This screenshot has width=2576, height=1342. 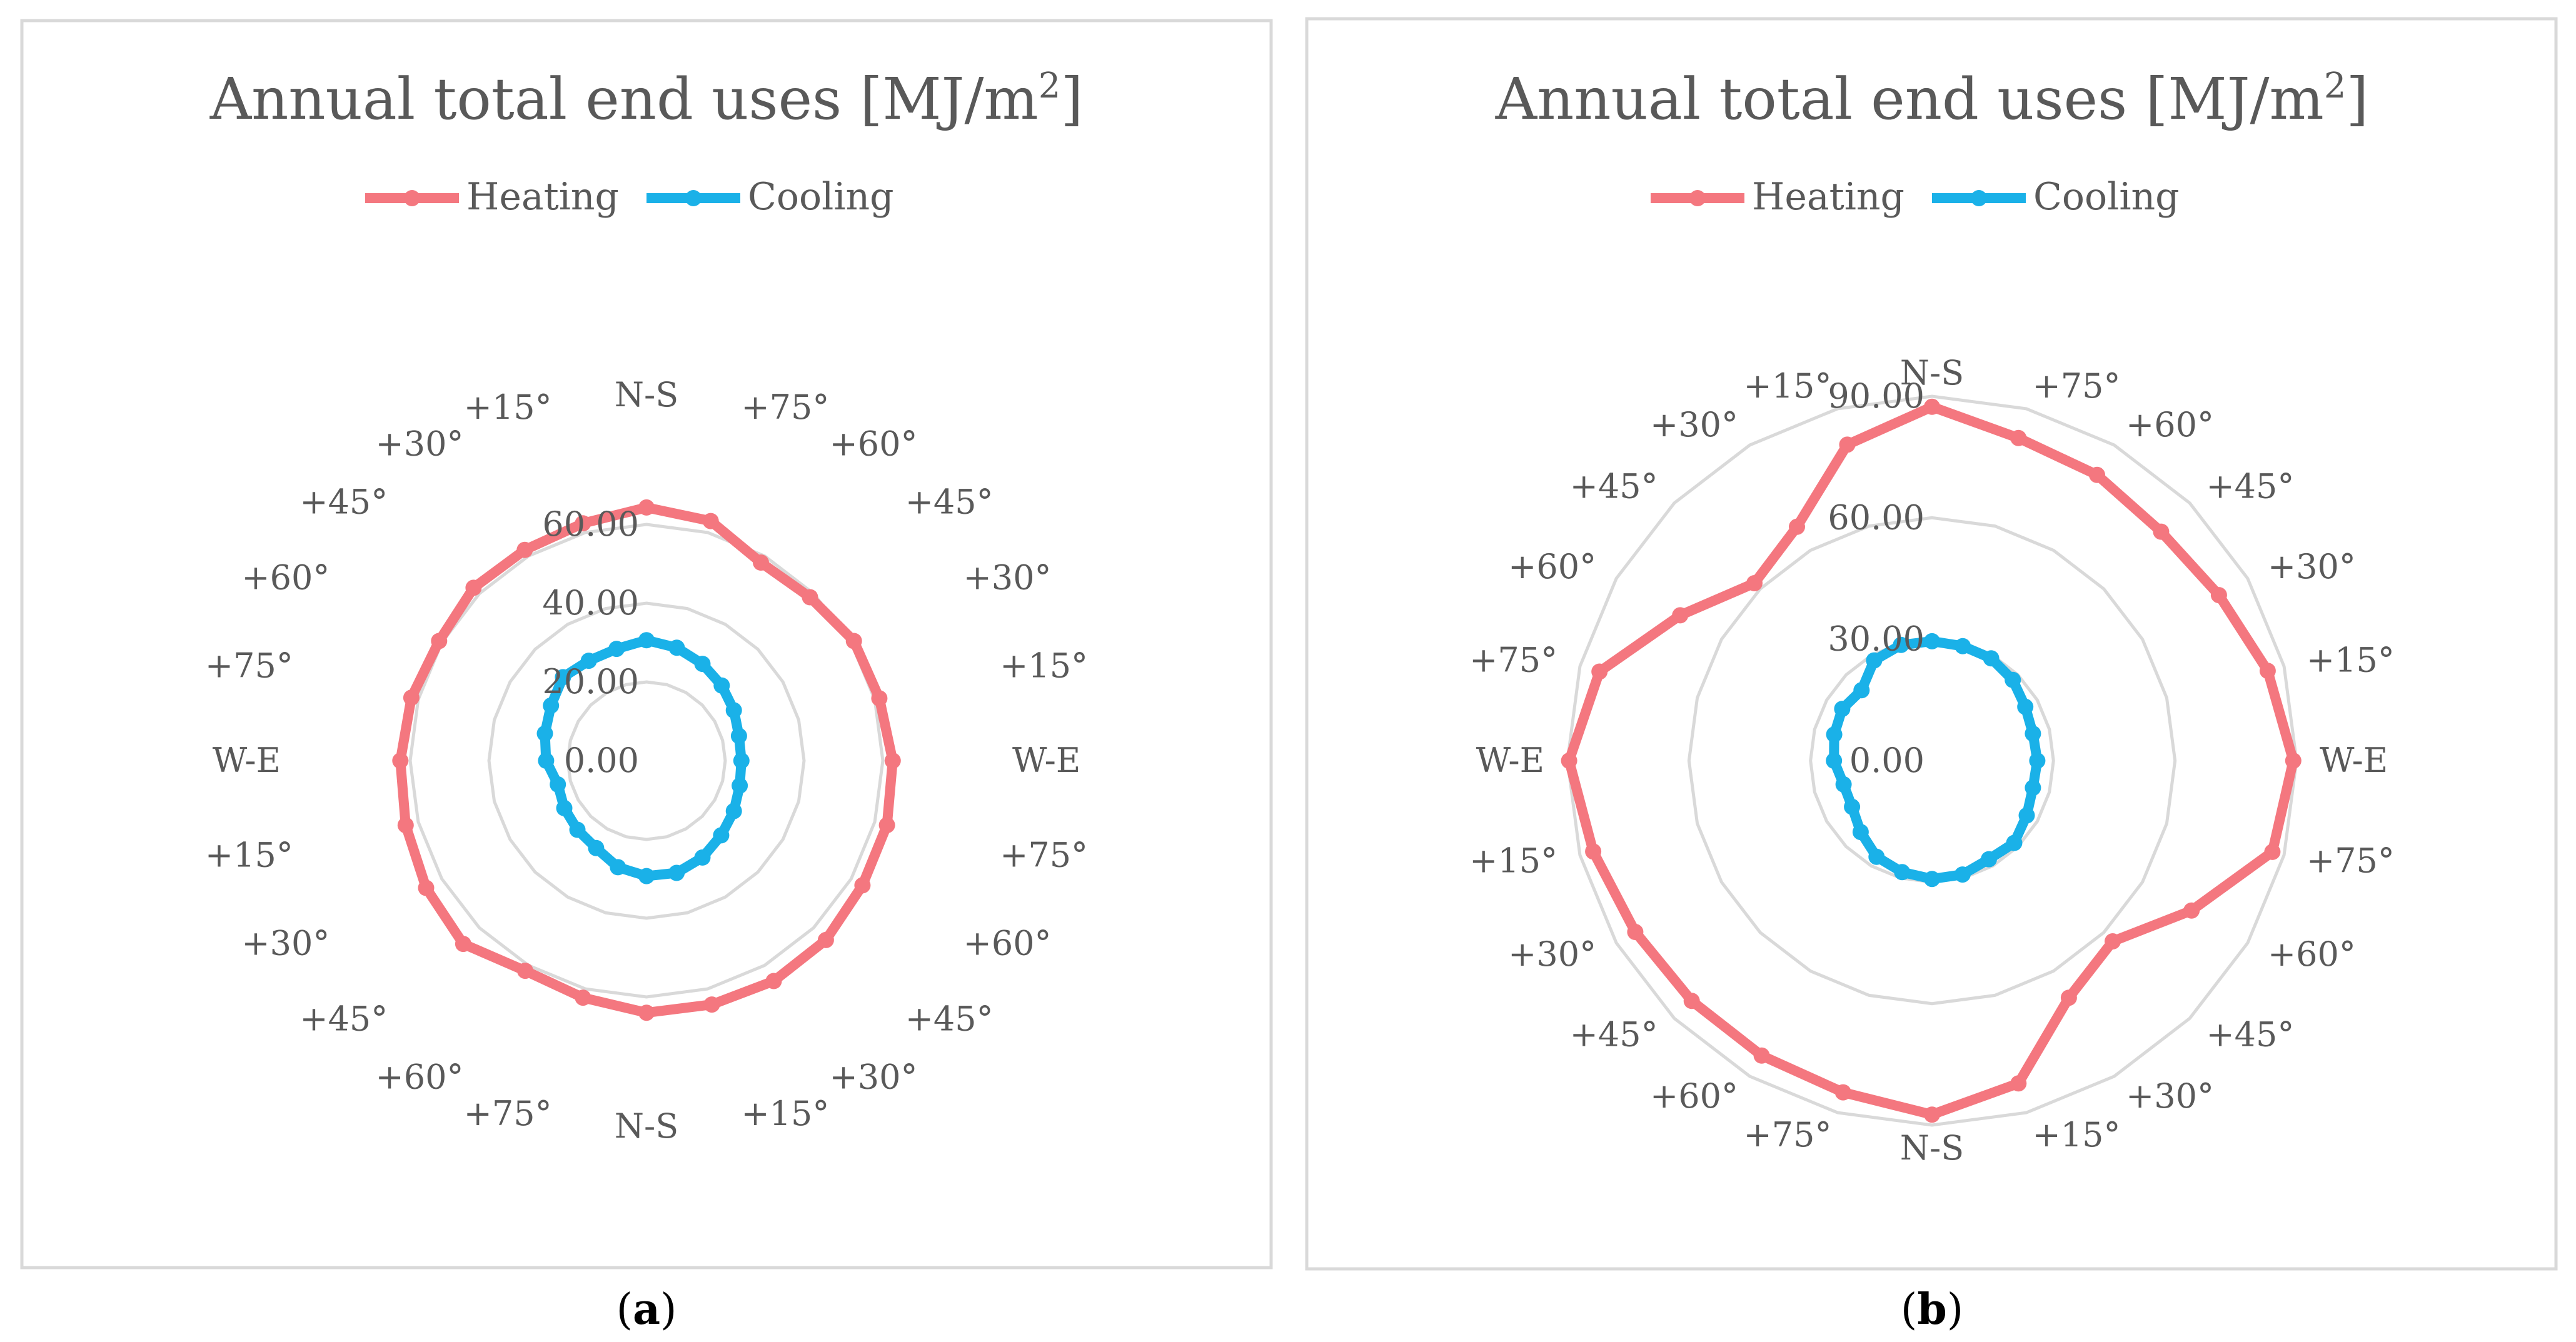 I want to click on panel-a-caption: (a), so click(x=646, y=1309).